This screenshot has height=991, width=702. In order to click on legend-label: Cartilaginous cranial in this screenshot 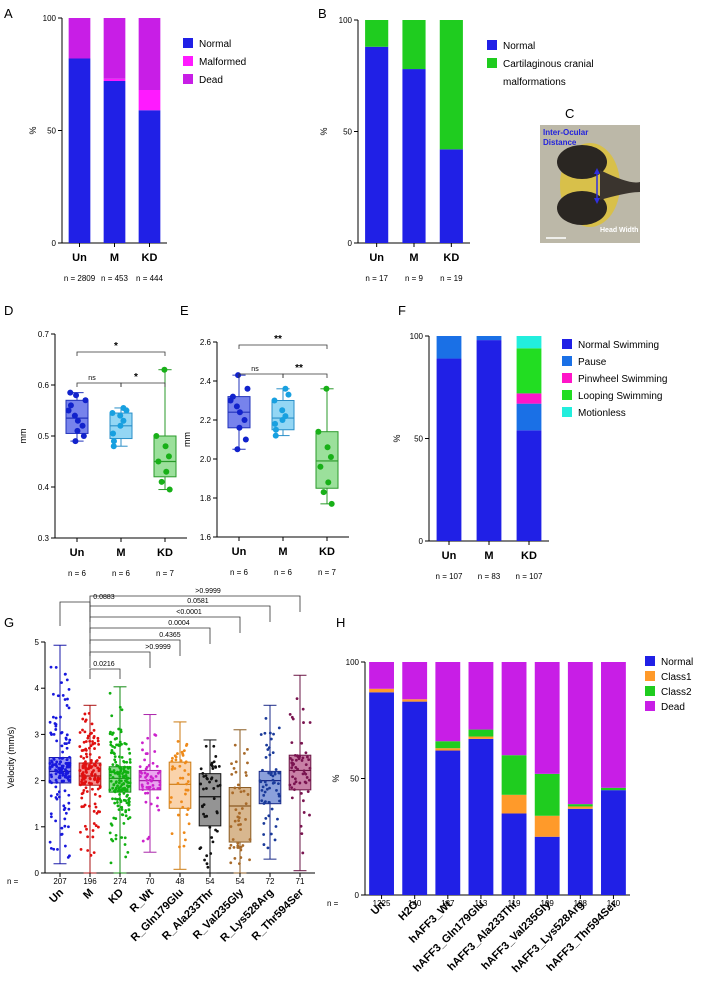, I will do `click(548, 64)`.